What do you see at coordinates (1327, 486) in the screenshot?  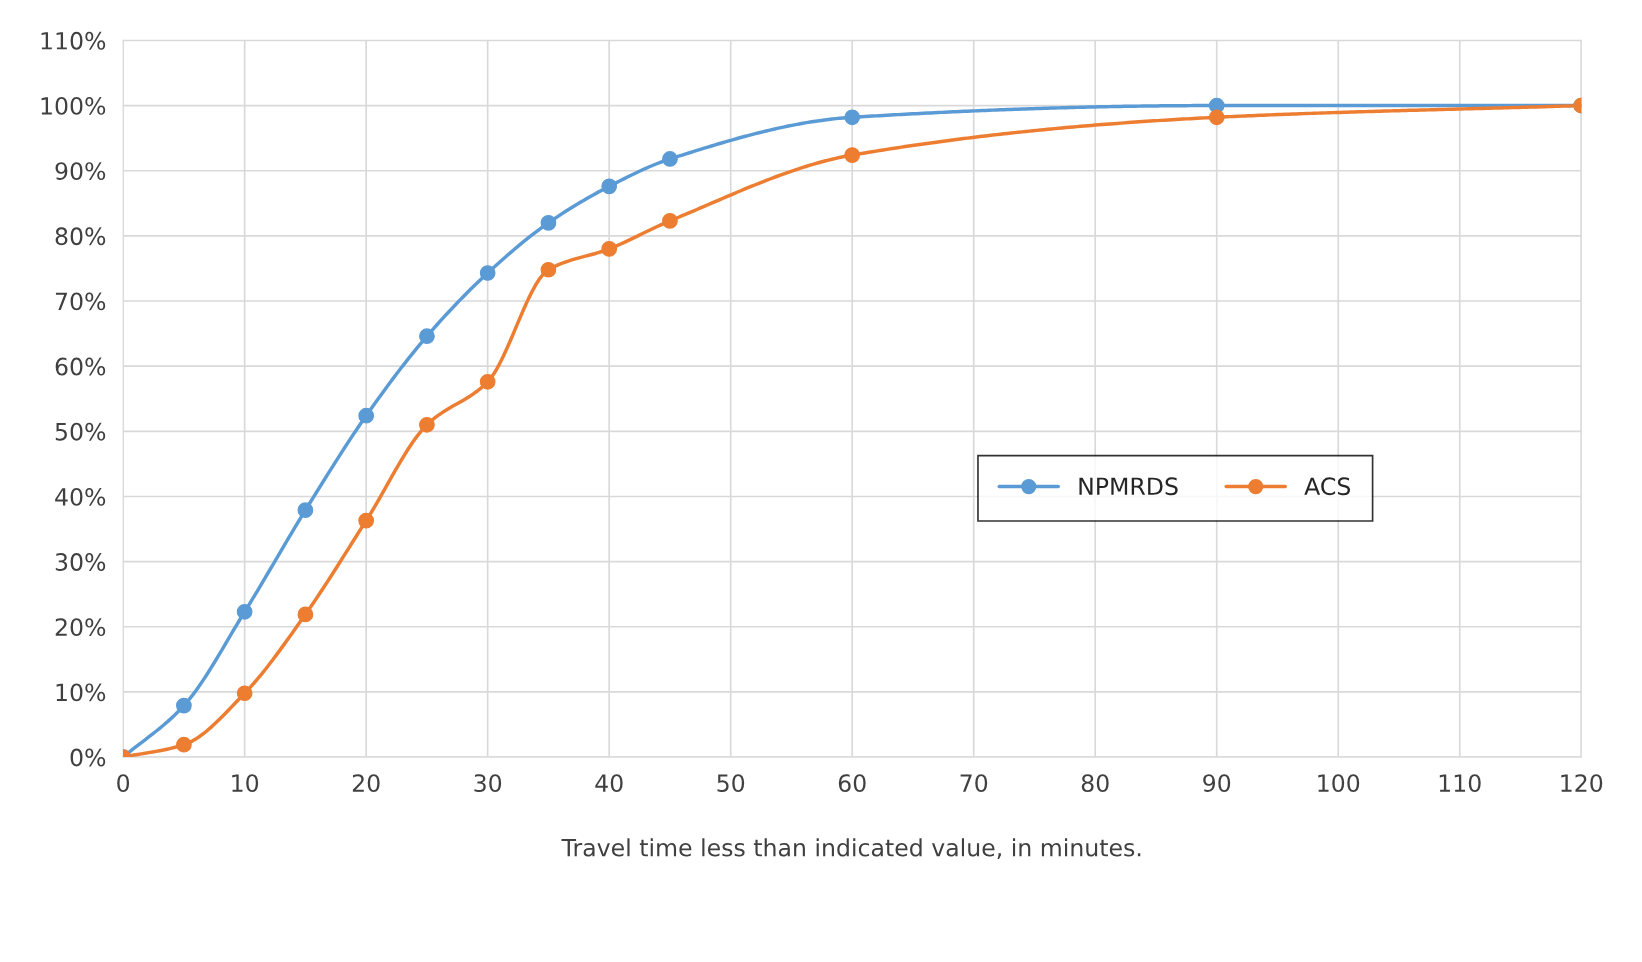 I see `legend-label: ACS` at bounding box center [1327, 486].